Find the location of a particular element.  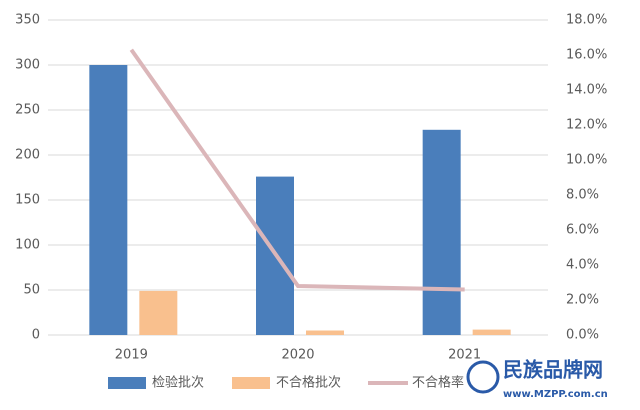

watermark: 民族品牌网 www.MZPP.com.cn is located at coordinates (537, 379).